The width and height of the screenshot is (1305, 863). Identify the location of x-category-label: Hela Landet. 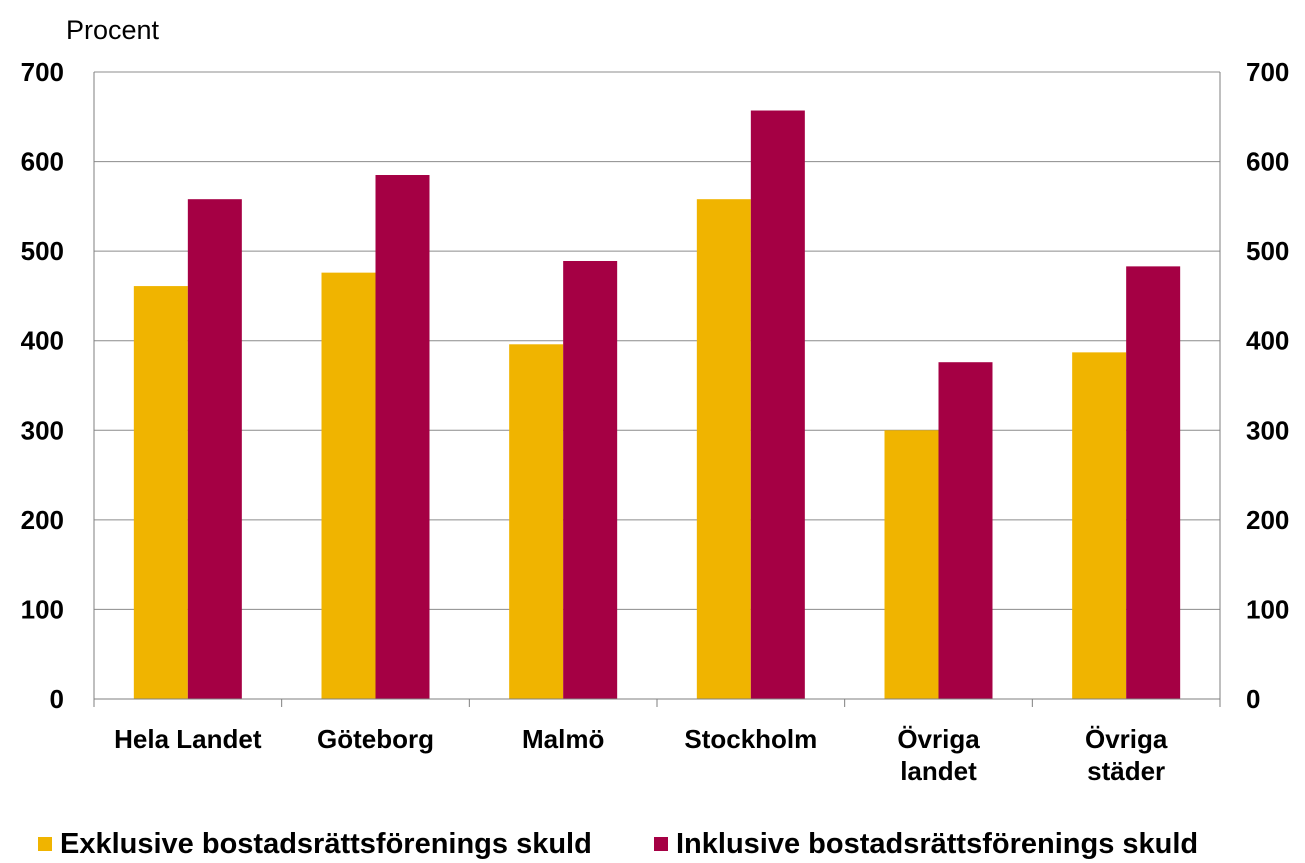
(188, 739).